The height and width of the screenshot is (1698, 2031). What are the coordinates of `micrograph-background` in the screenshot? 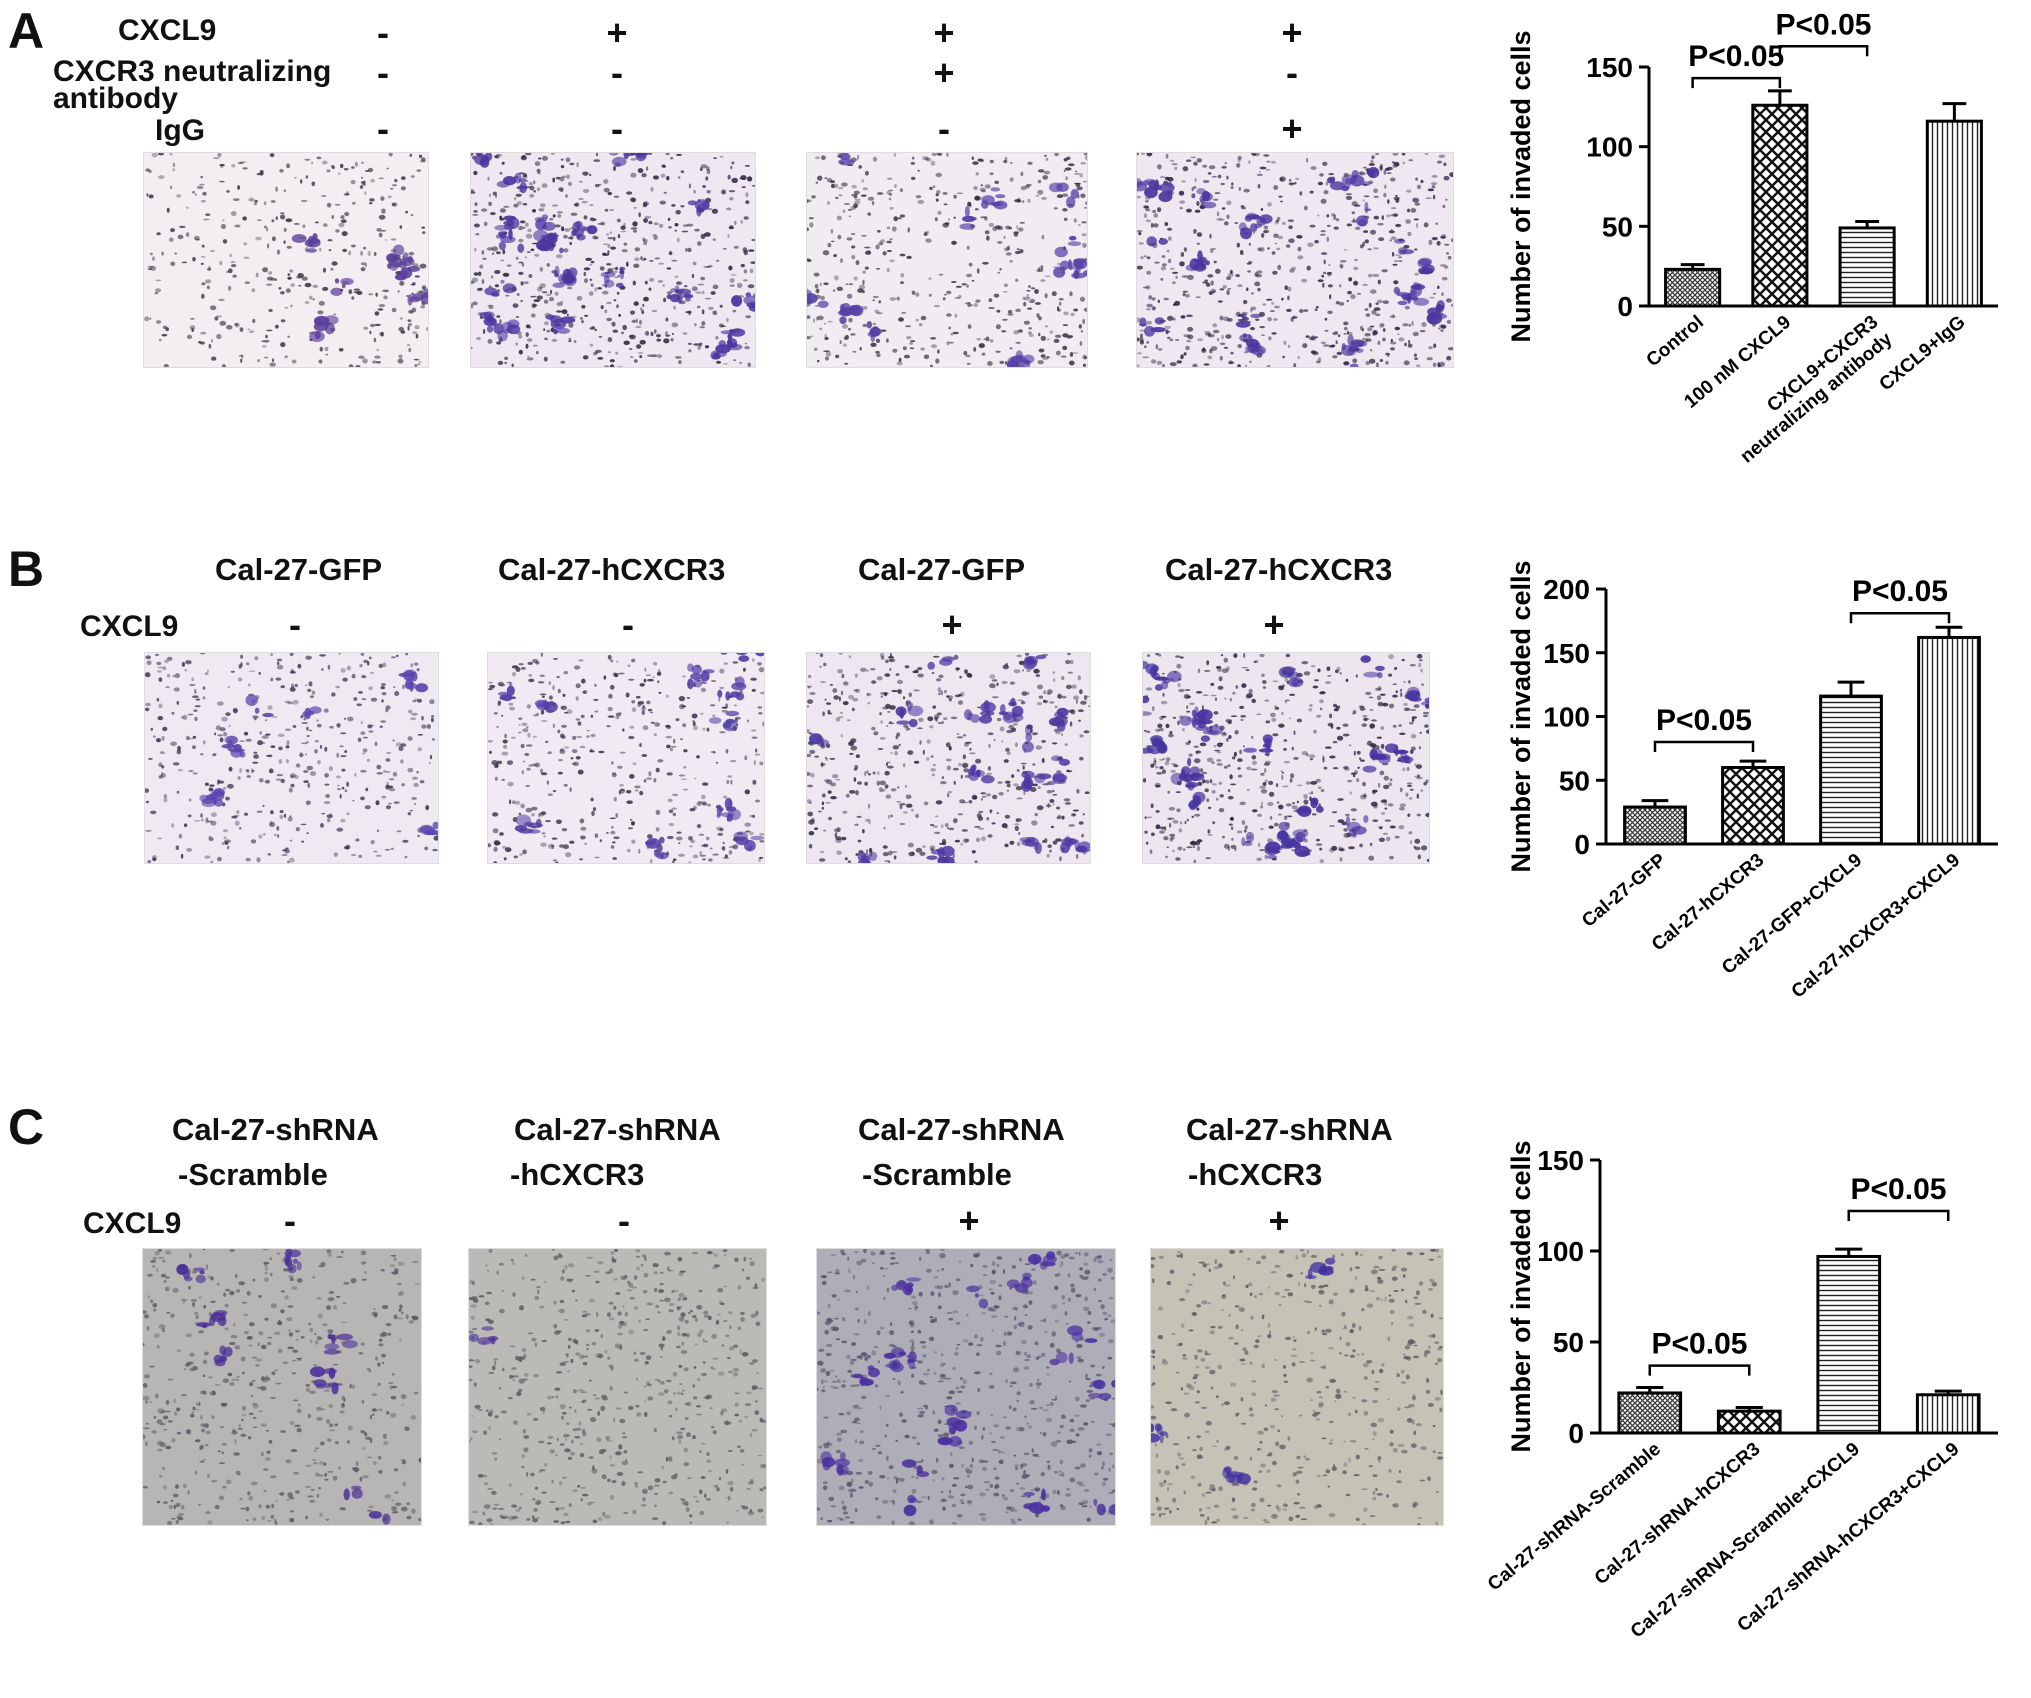 It's located at (613, 260).